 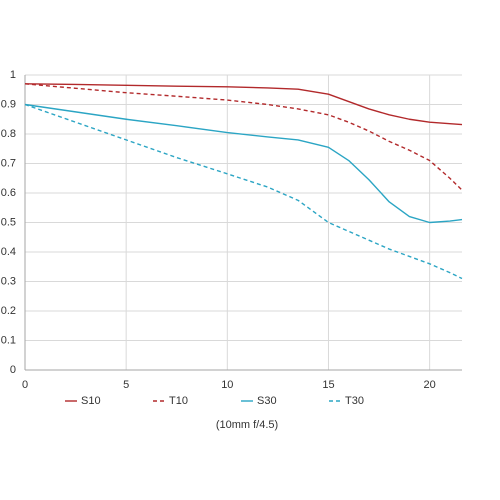 I want to click on series-line, so click(x=243, y=104).